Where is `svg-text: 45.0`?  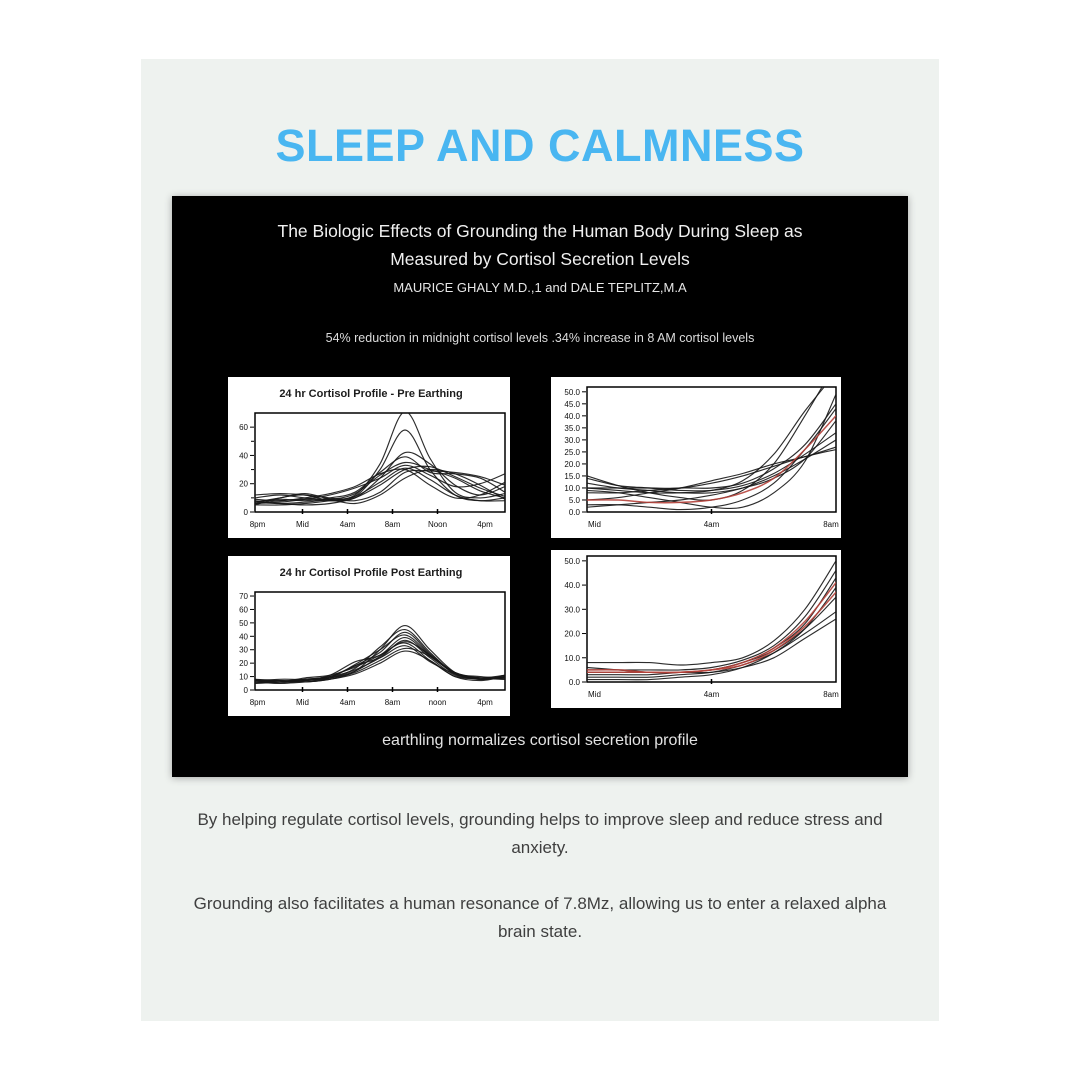
svg-text: 45.0 is located at coordinates (572, 404).